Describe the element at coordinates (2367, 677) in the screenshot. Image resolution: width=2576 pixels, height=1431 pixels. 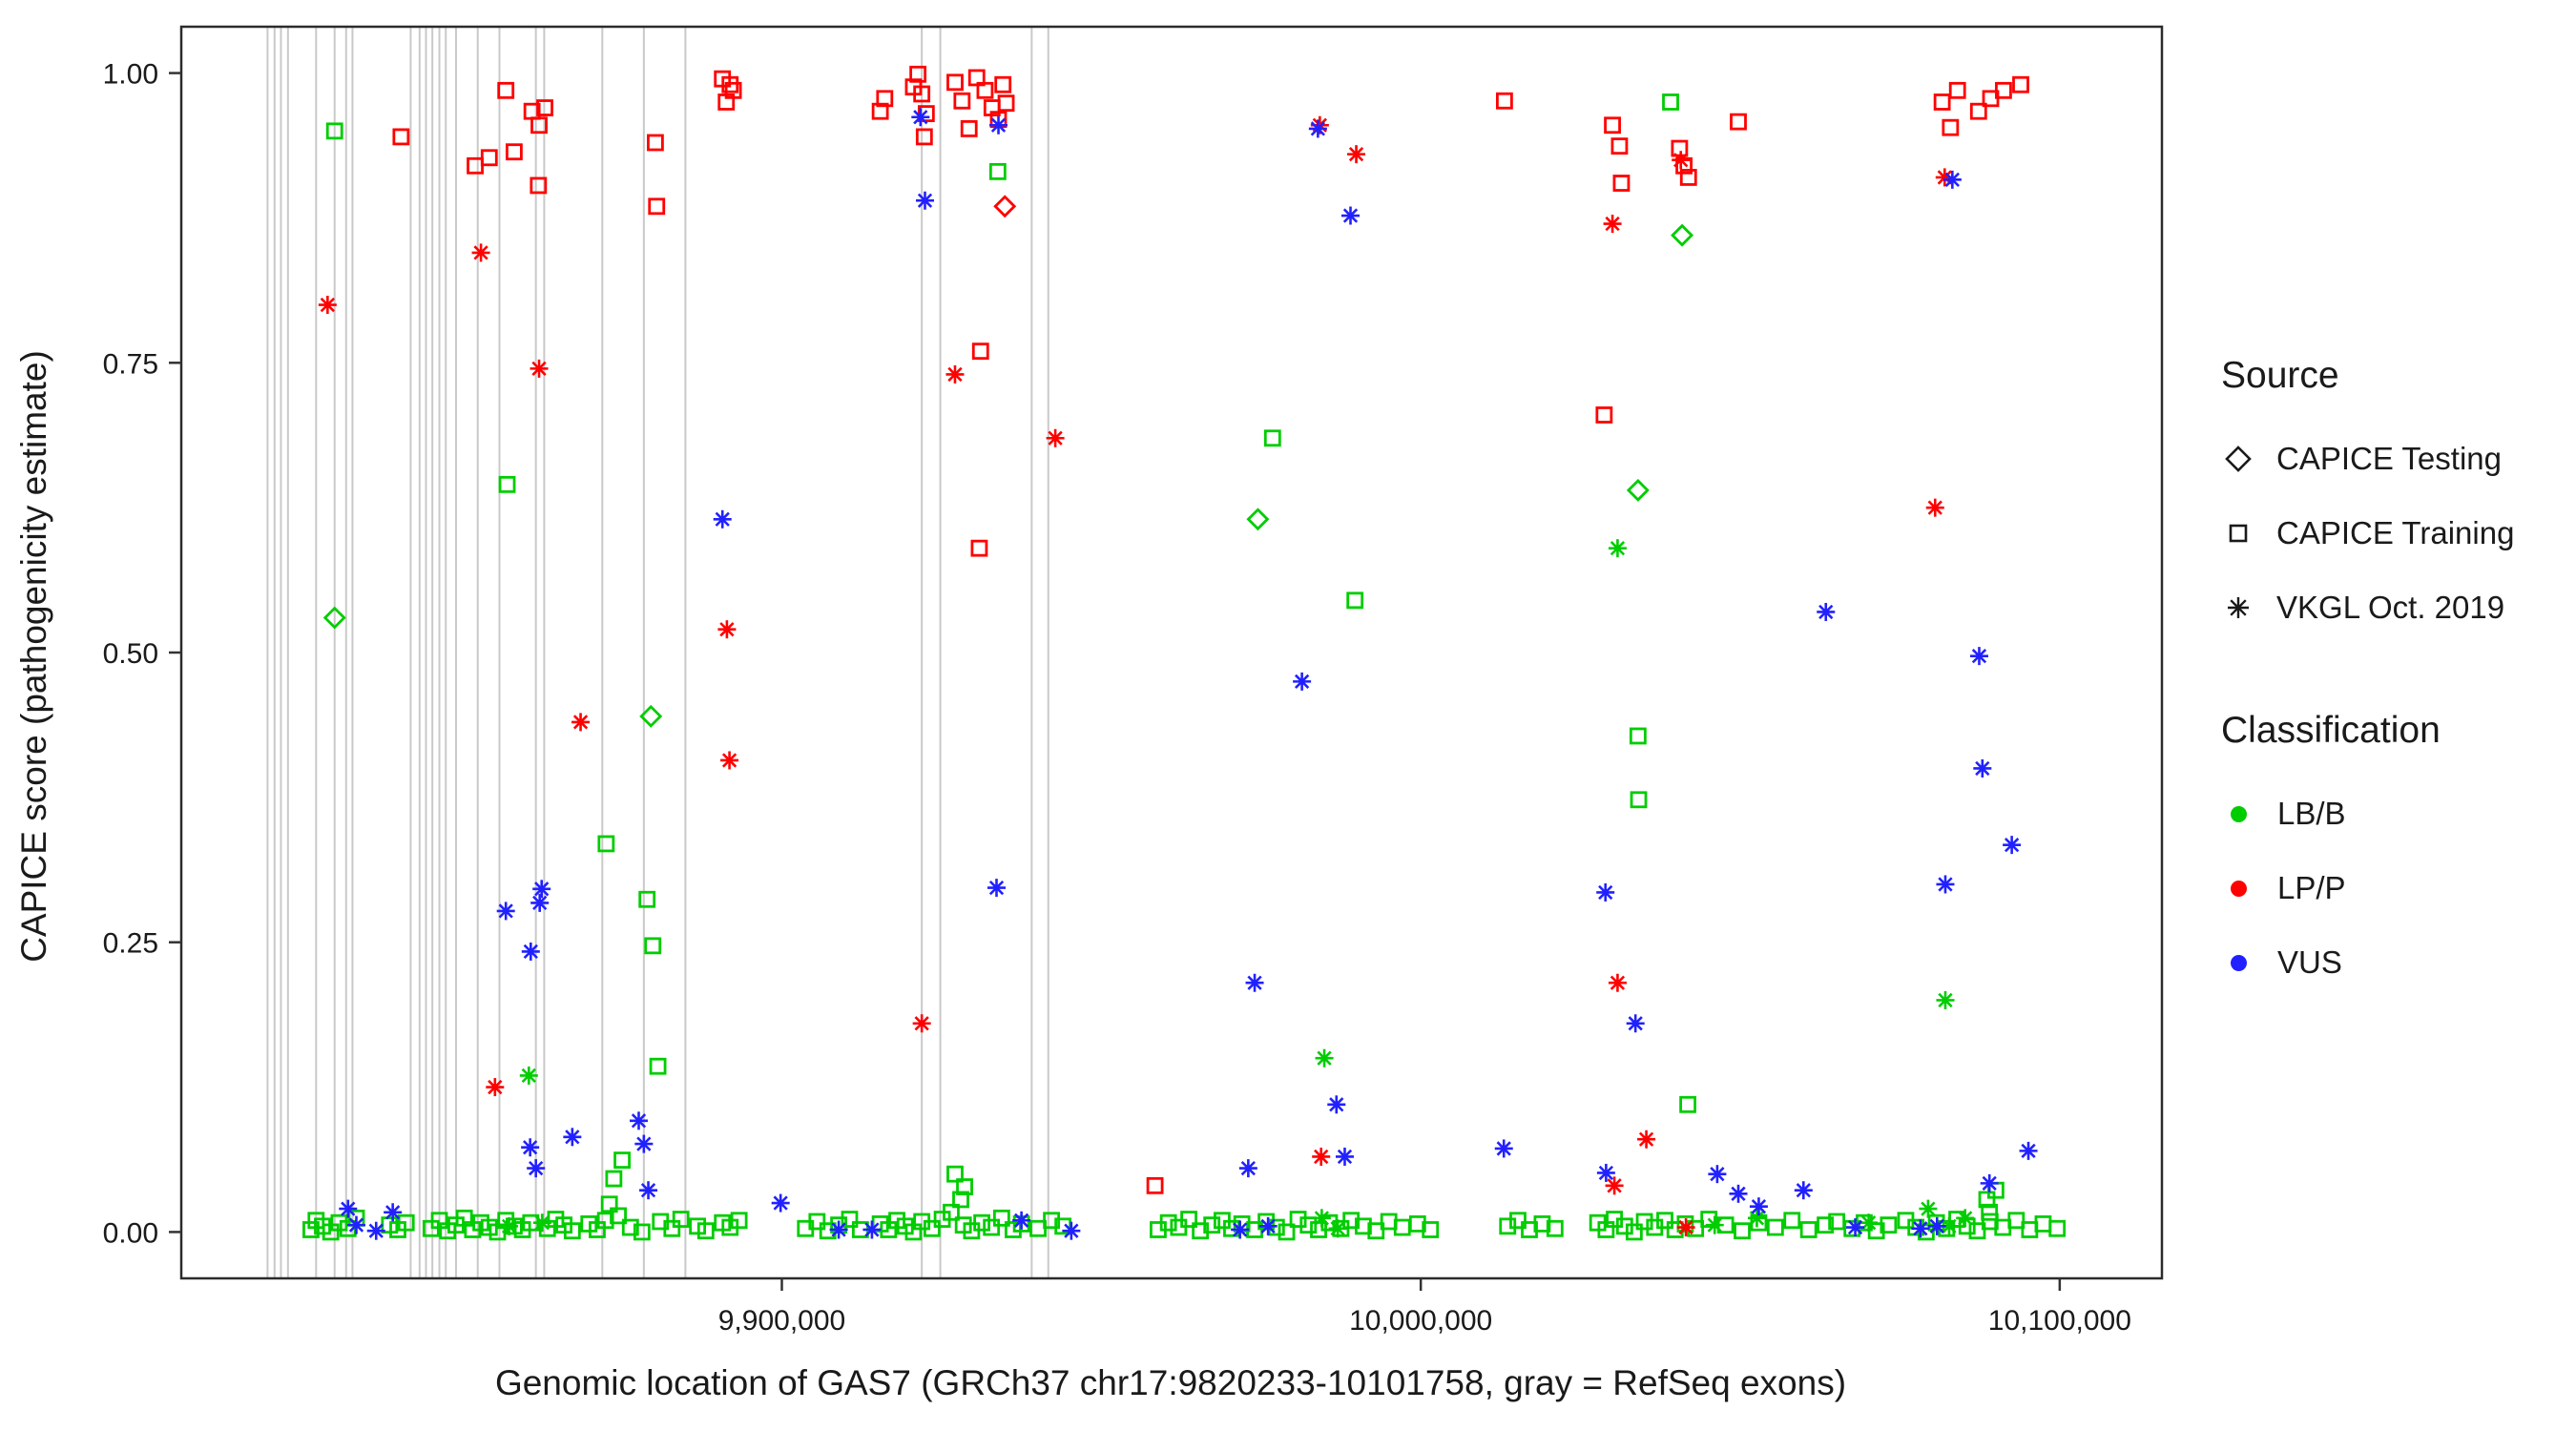
I see `legend: Source CAPICE Testing CAPICE Training` at that location.